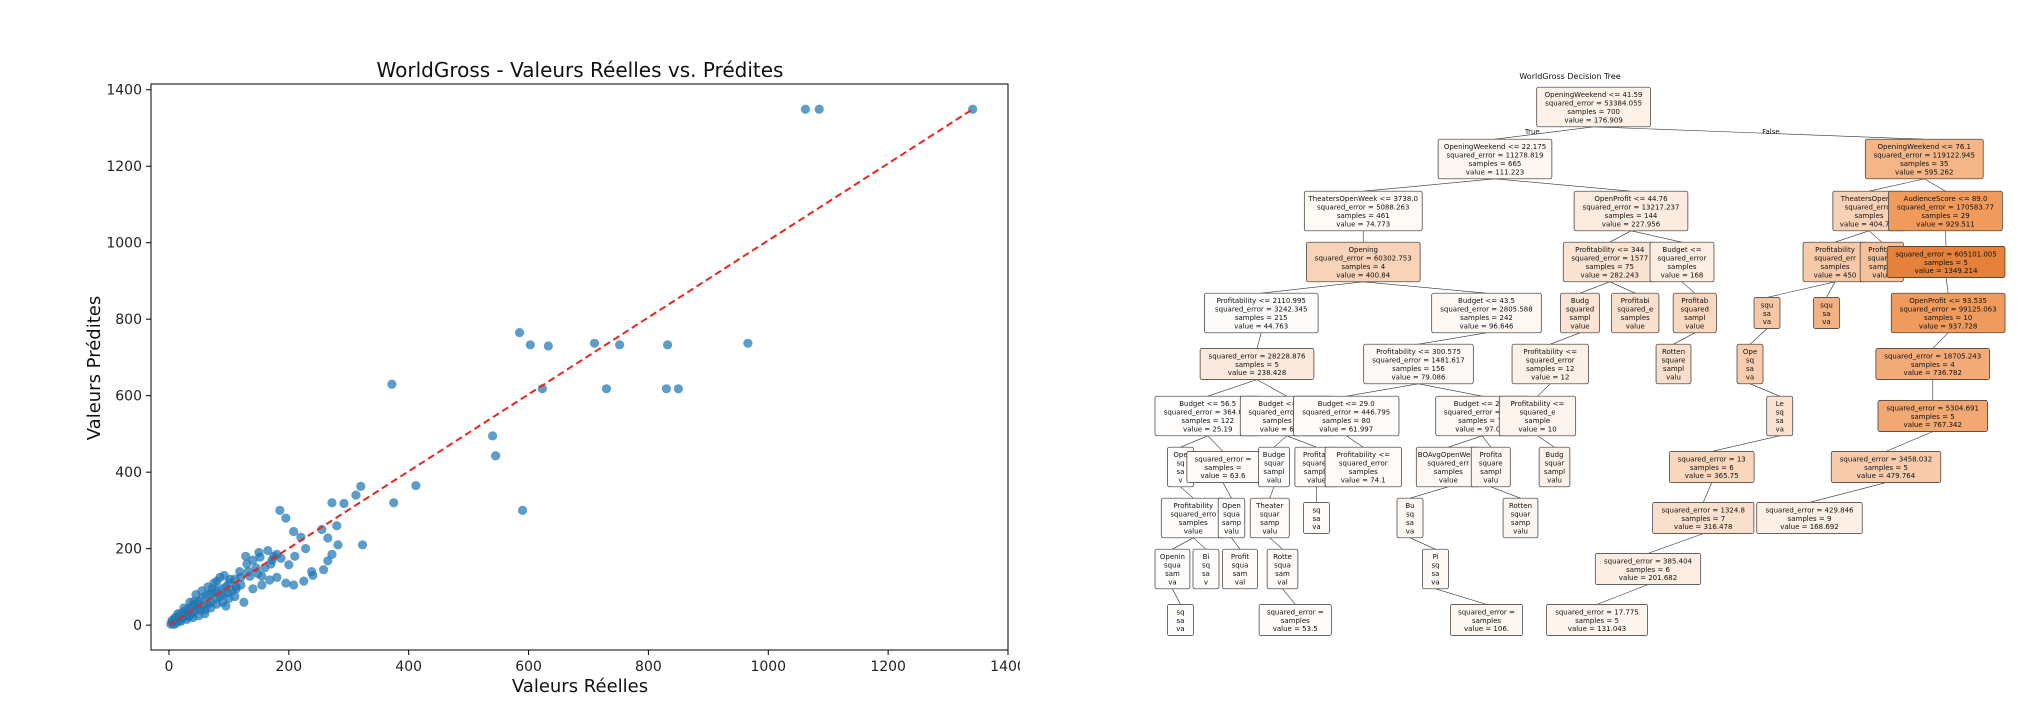  What do you see at coordinates (1418, 369) in the screenshot?
I see `tree-node-text: samples = 156` at bounding box center [1418, 369].